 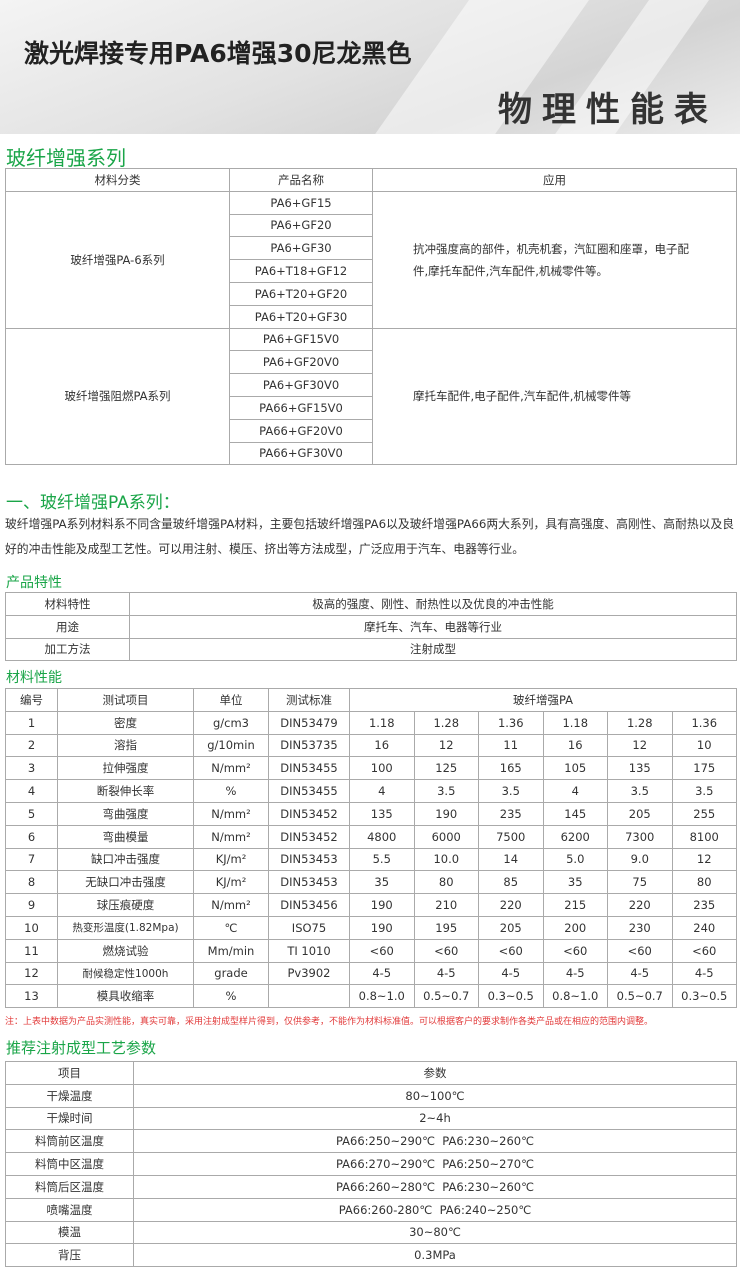 What do you see at coordinates (309, 905) in the screenshot?
I see `data-cell: DIN53456` at bounding box center [309, 905].